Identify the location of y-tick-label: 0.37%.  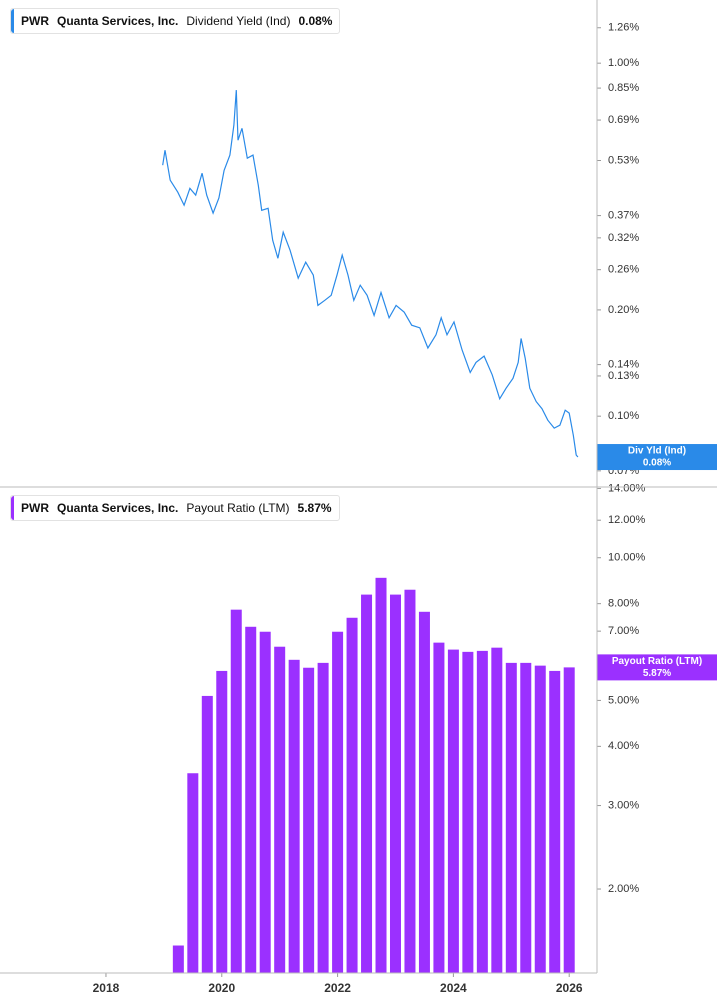
(623, 216).